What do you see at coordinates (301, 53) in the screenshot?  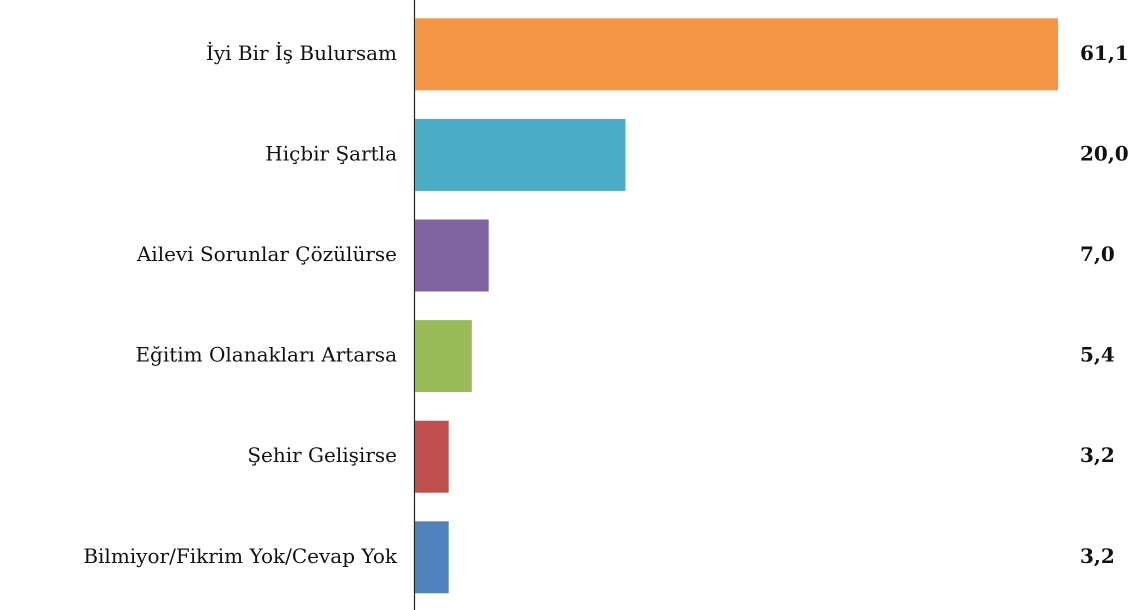 I see `category-label: İyi Bir İş Bulursam` at bounding box center [301, 53].